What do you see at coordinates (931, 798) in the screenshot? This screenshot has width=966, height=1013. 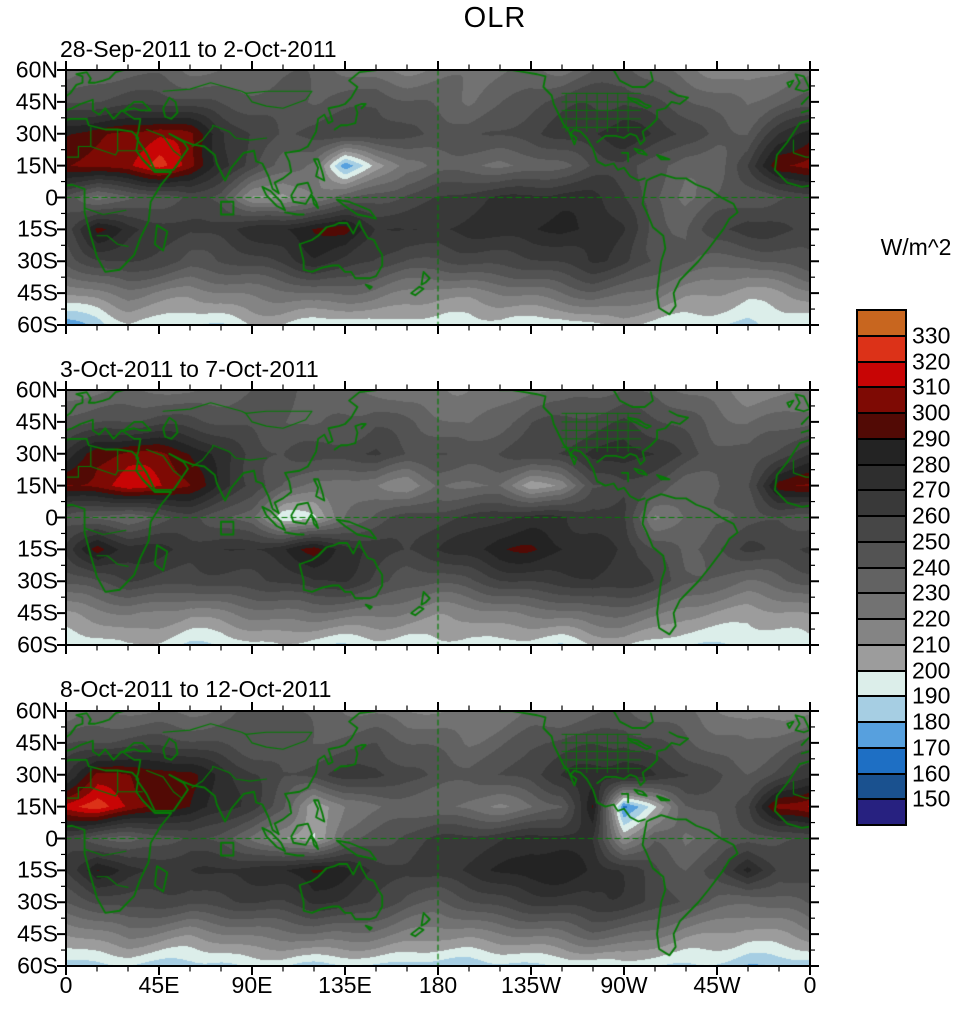 I see `colorbar-tick-label: 150` at bounding box center [931, 798].